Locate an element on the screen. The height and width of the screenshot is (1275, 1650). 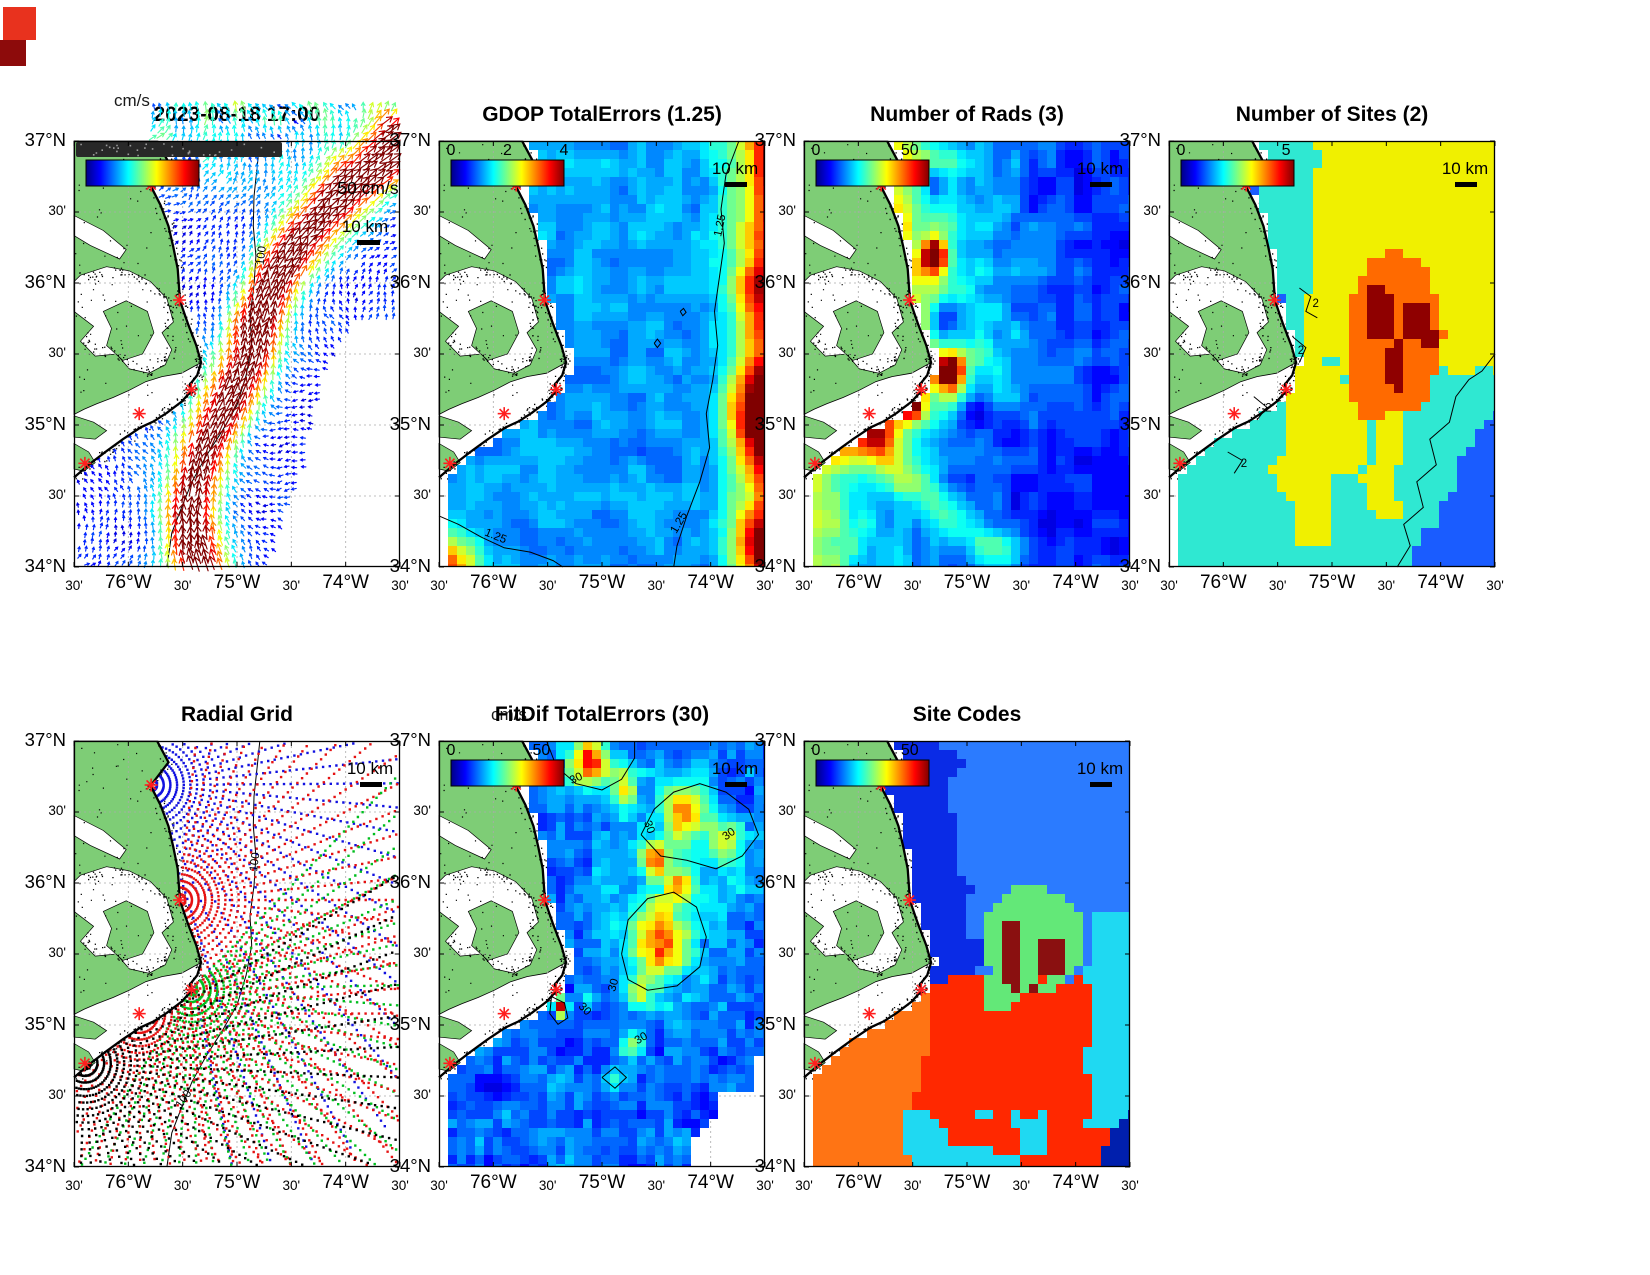
panel-title: Site Codes is located at coordinates (967, 714).